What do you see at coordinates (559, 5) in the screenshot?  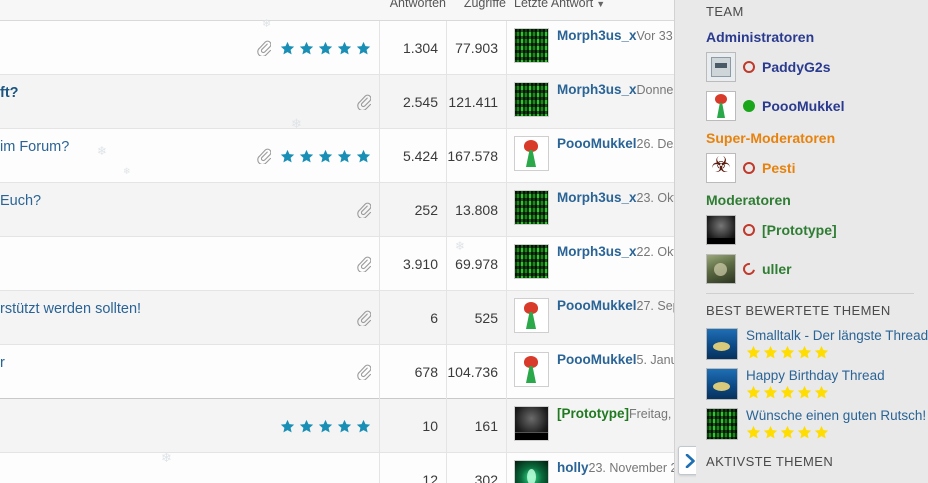 I see `column-header-last-reply: Letzte Antwort ▼` at bounding box center [559, 5].